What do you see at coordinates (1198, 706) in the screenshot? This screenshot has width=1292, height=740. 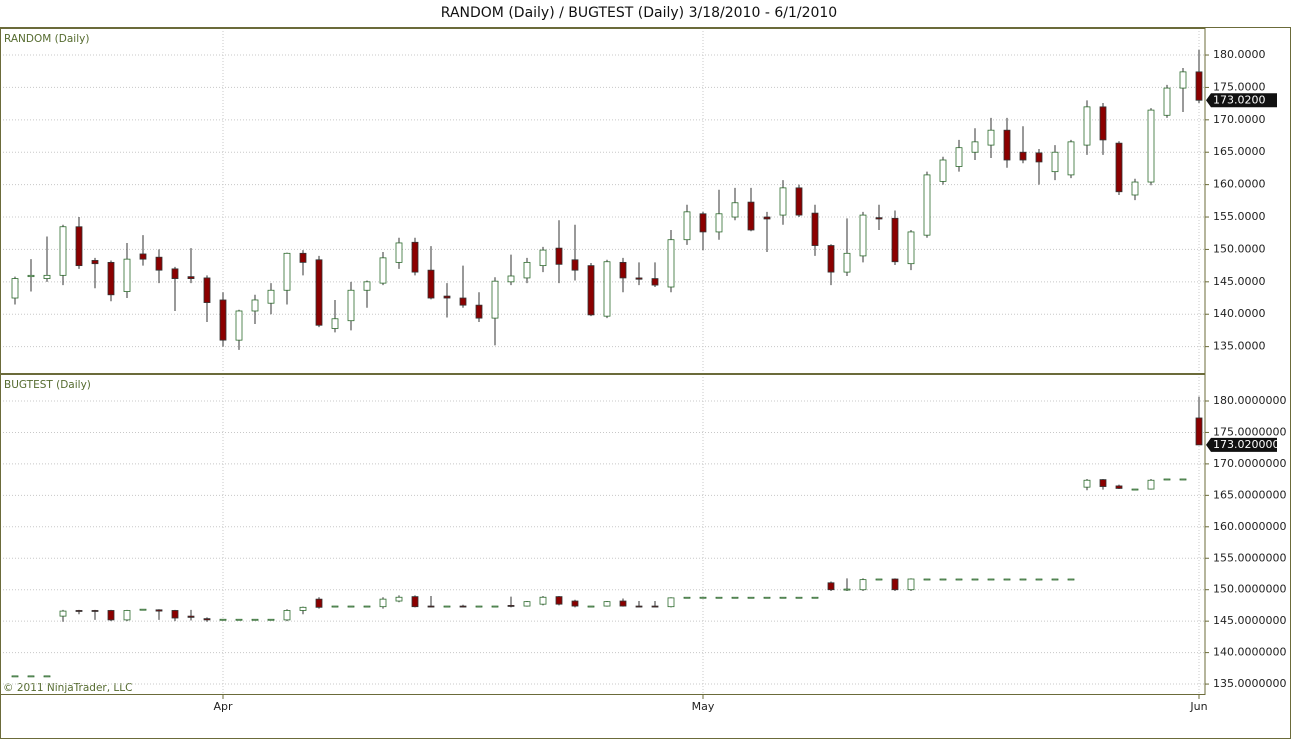 I see `x-tick-label: Jun` at bounding box center [1198, 706].